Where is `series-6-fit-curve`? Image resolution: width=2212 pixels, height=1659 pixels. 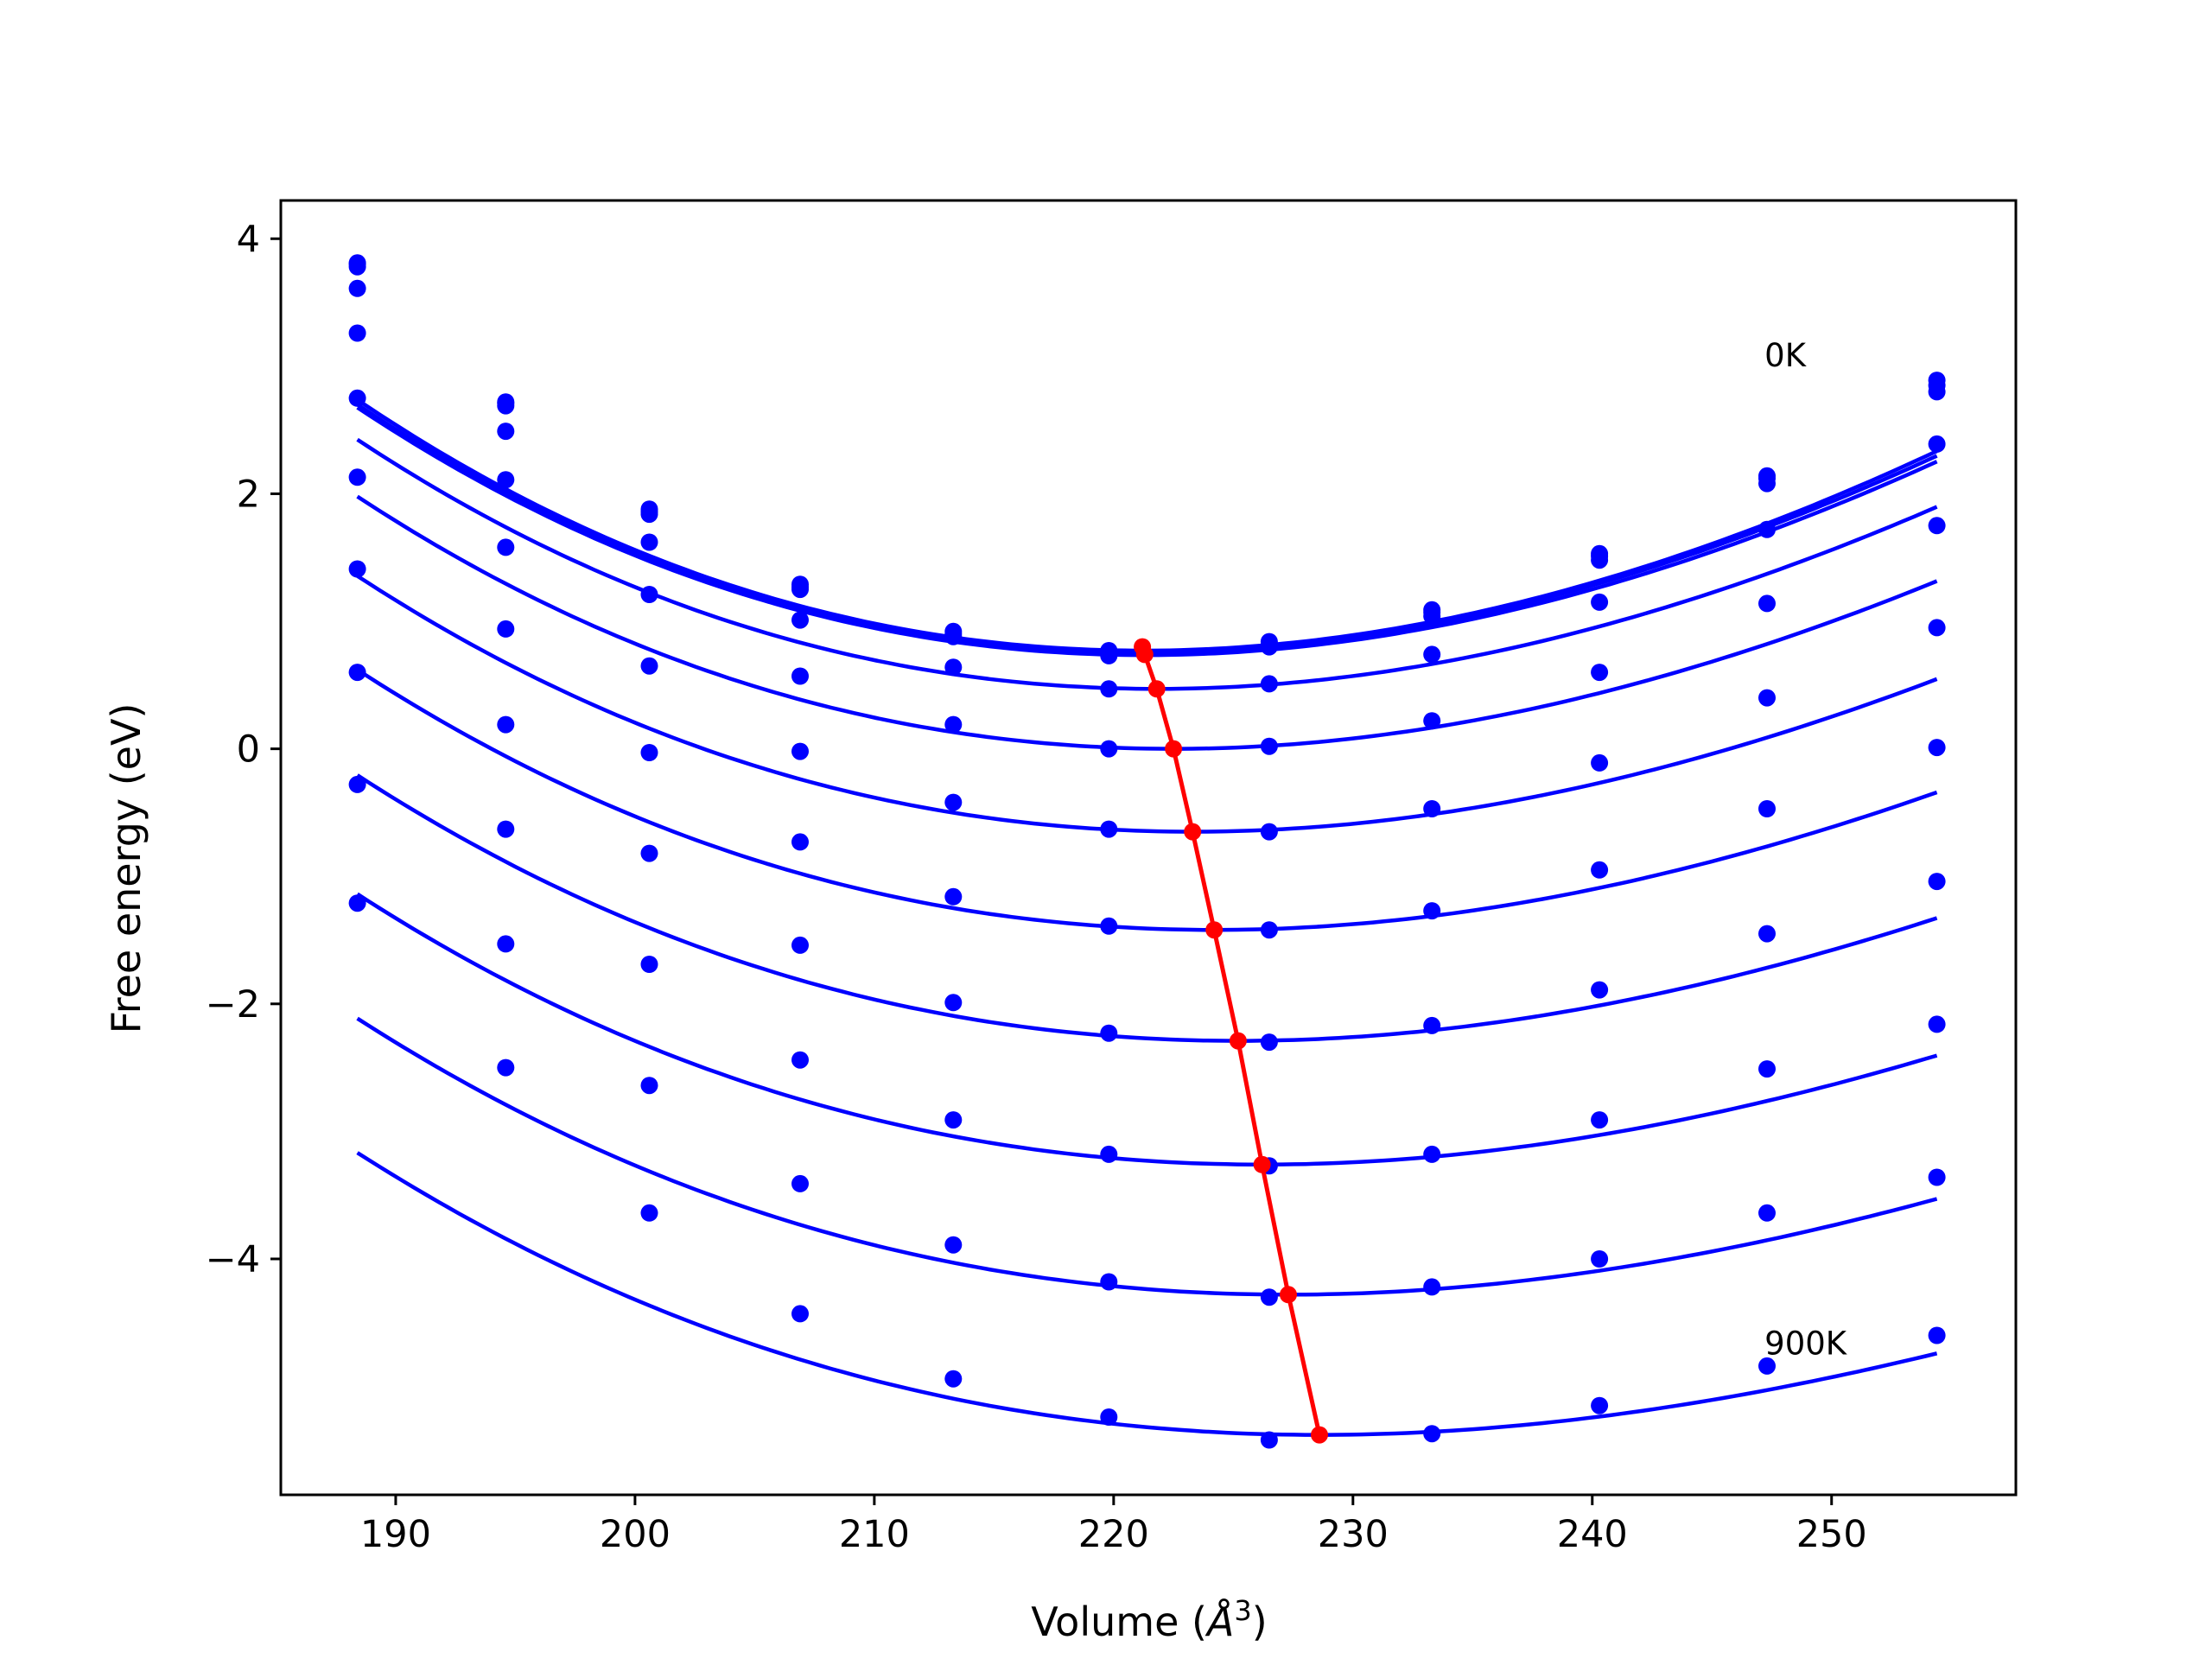
series-6-fit-curve is located at coordinates (1147, 800).